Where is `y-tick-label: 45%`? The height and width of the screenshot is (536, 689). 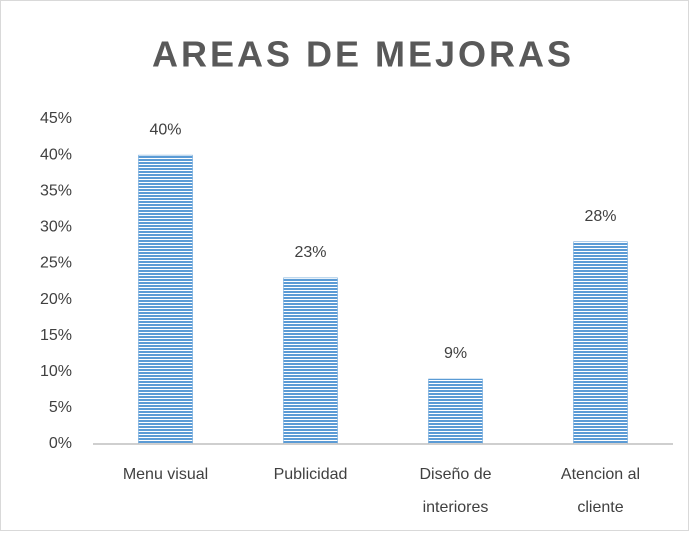 y-tick-label: 45% is located at coordinates (56, 118).